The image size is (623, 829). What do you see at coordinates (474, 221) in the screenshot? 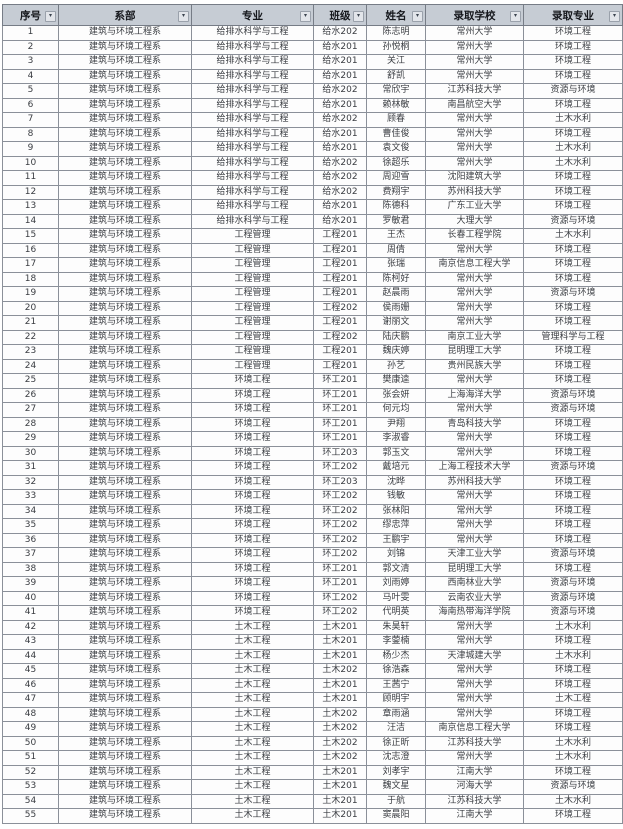
I see `table-cell: 大理大学` at bounding box center [474, 221].